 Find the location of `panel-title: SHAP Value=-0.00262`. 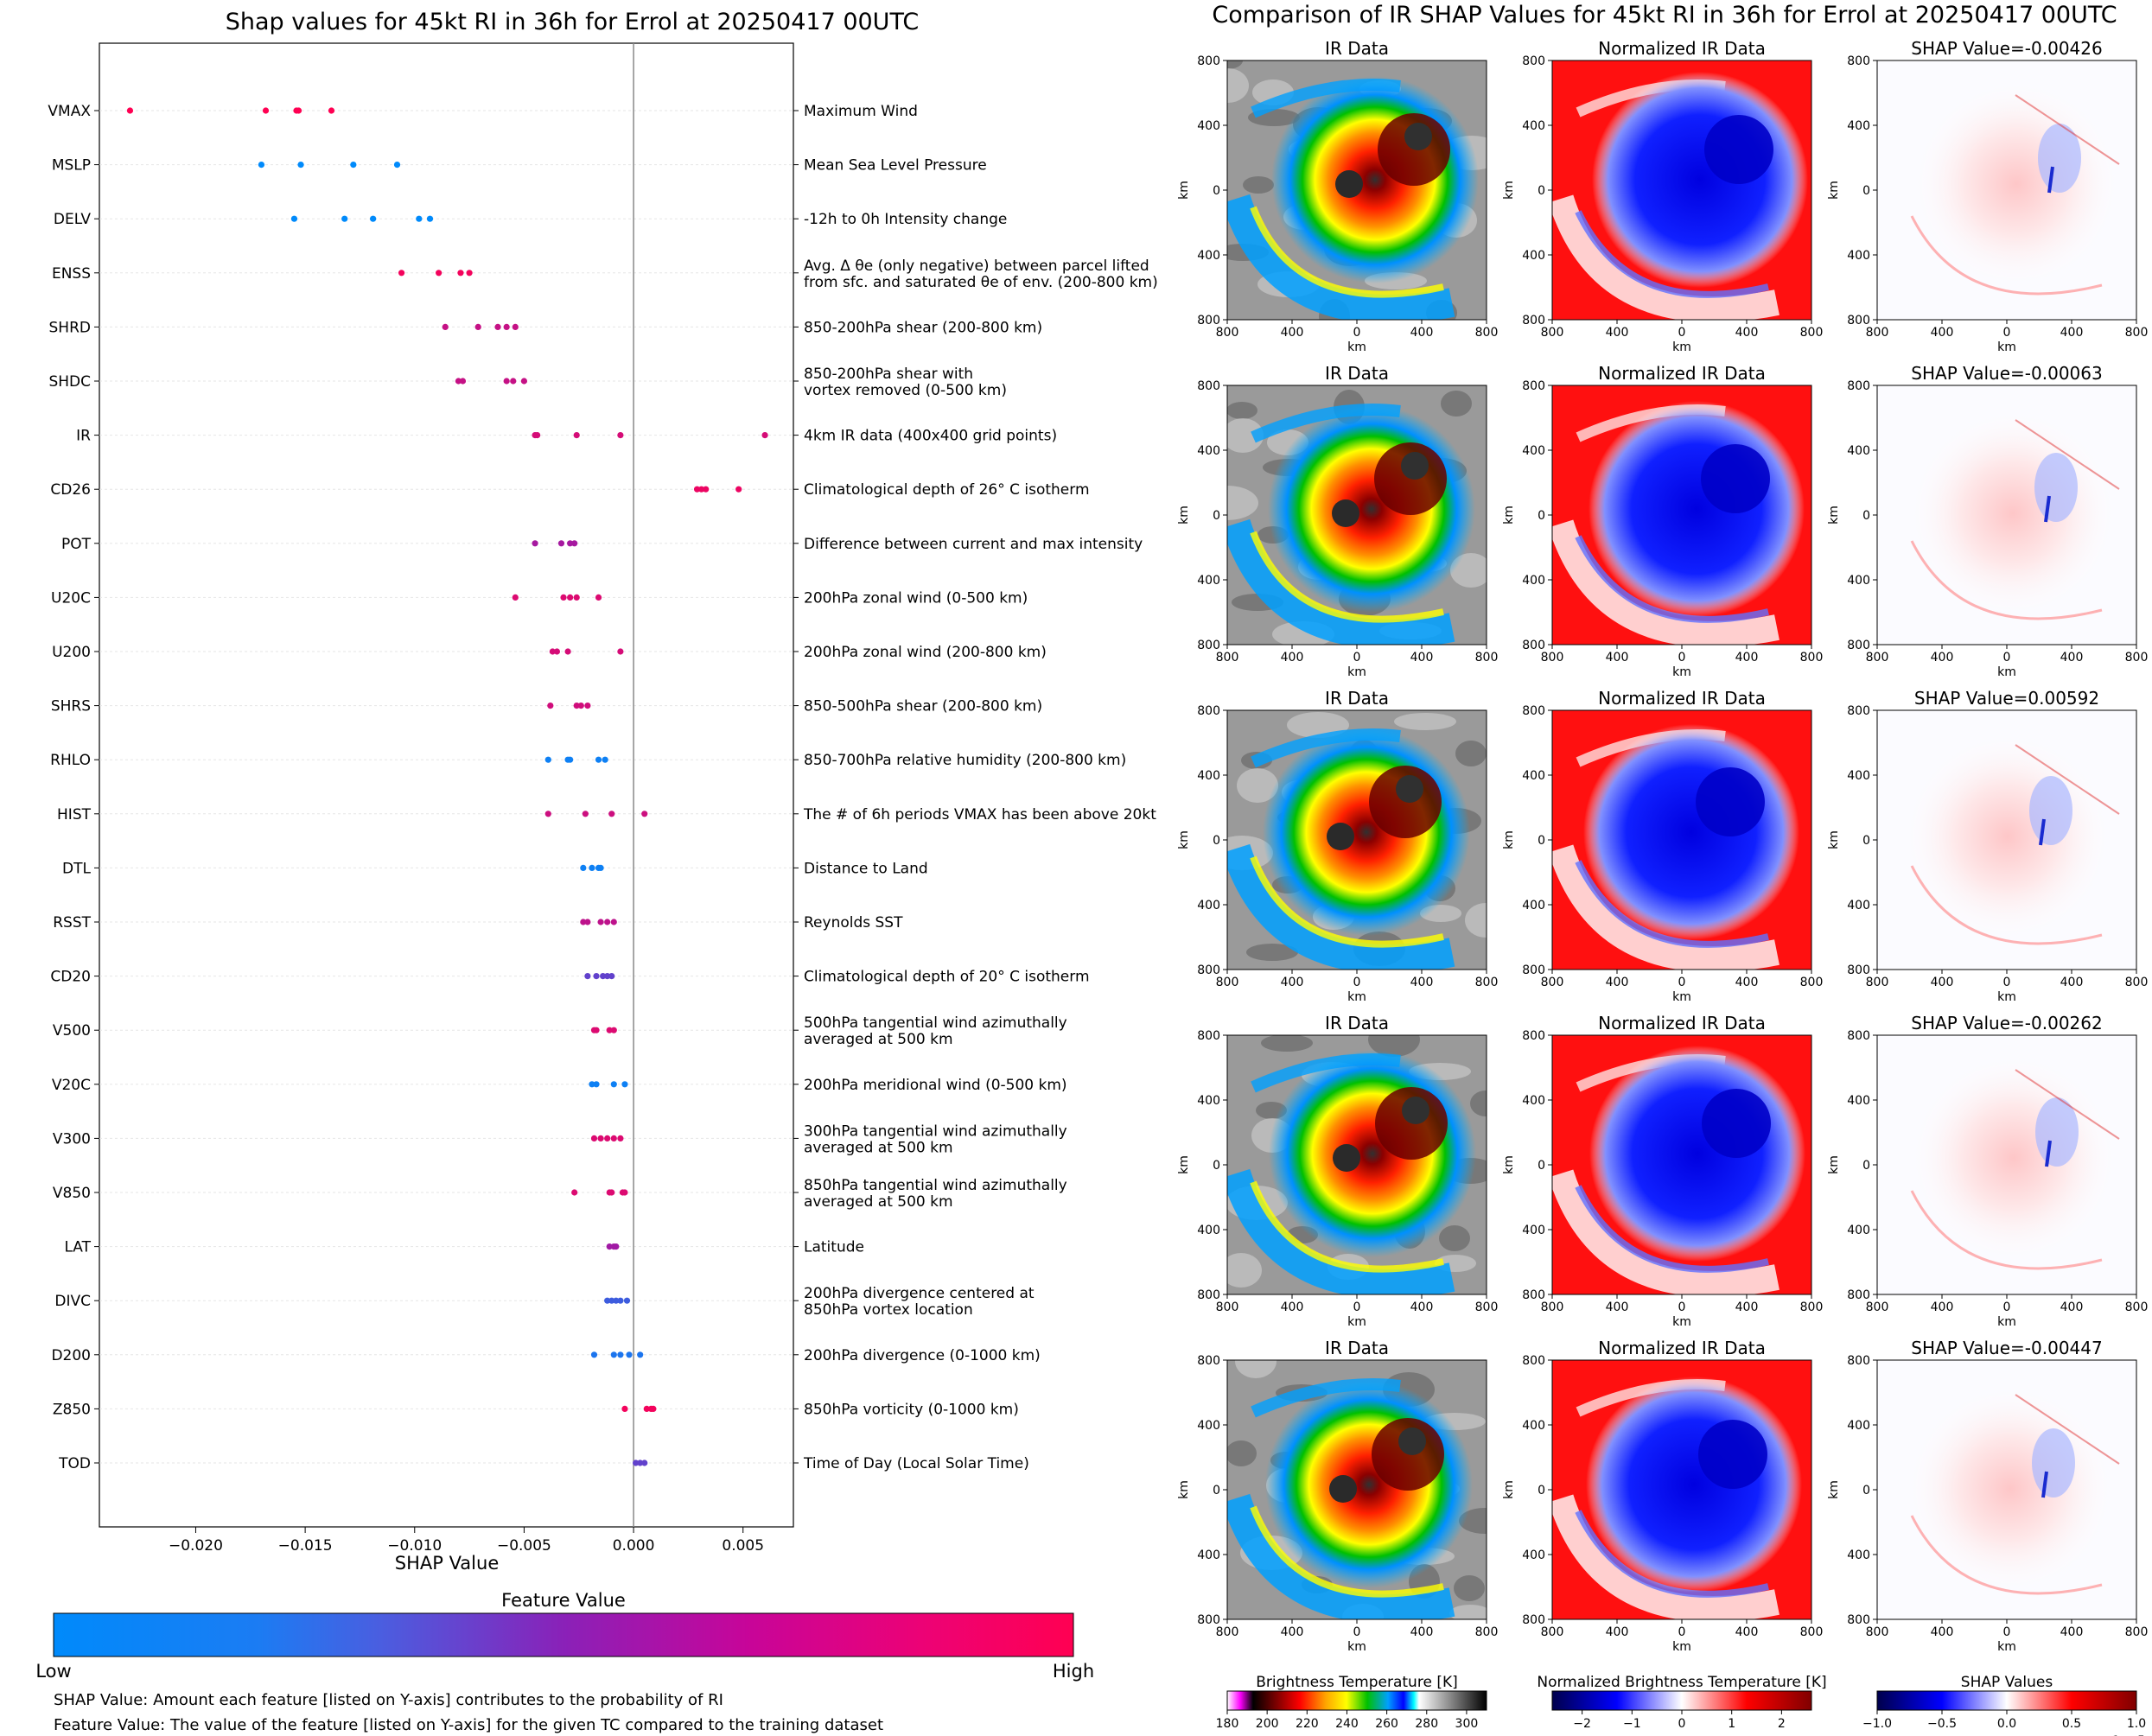

panel-title: SHAP Value=-0.00262 is located at coordinates (2006, 1023).